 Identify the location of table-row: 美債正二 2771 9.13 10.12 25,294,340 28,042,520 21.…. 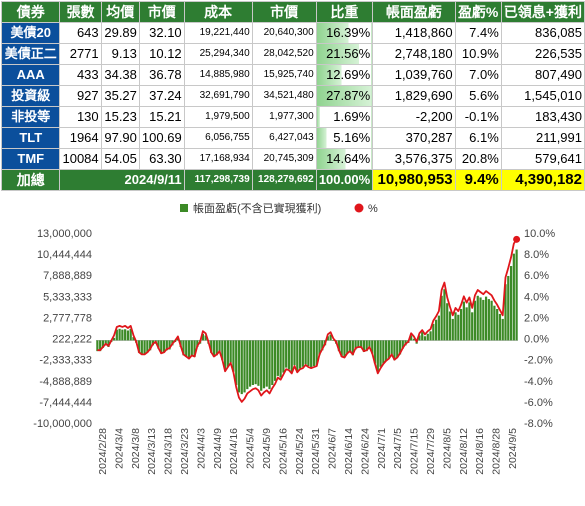
(292, 54).